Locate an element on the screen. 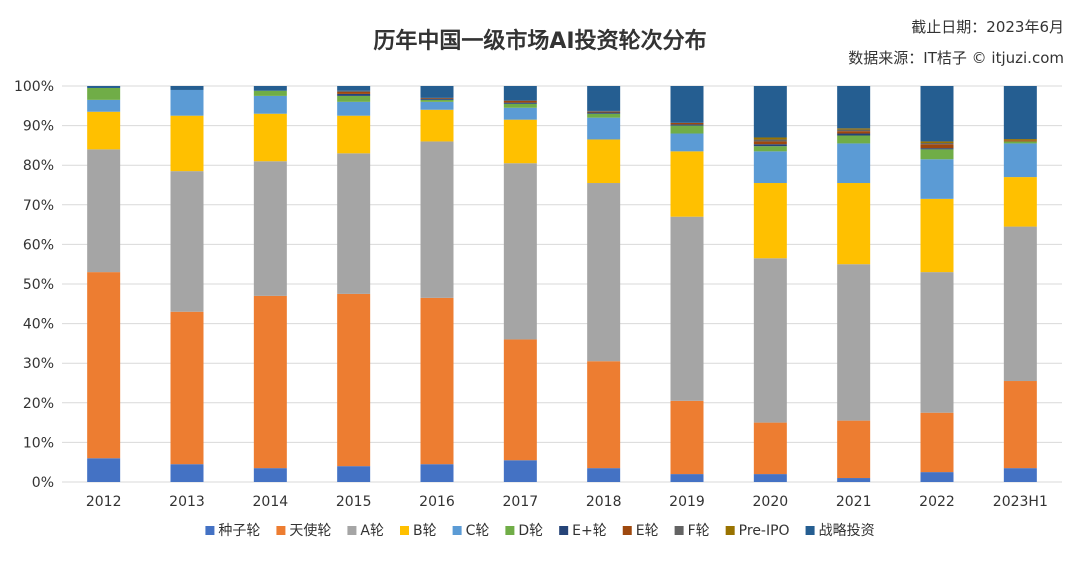  legend-label: 种子轮 is located at coordinates (239, 531).